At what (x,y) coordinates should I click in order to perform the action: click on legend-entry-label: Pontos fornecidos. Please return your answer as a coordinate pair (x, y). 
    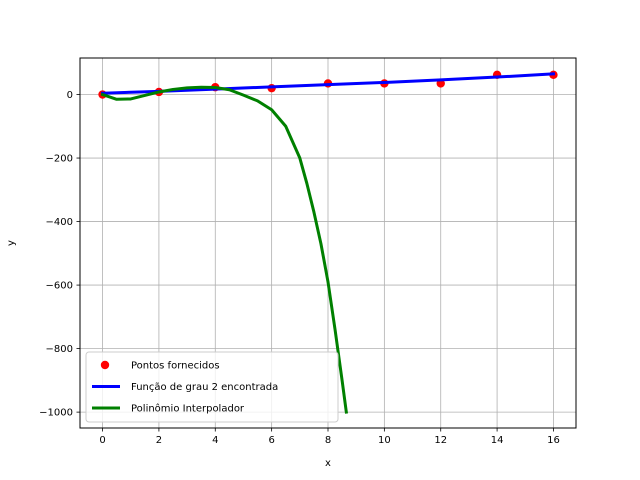
    Looking at the image, I should click on (175, 366).